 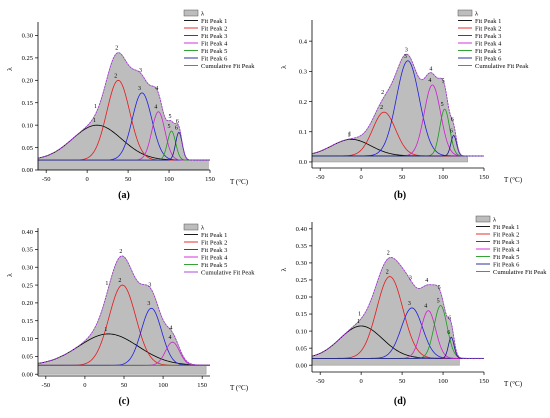 I want to click on panel-caption: (b), so click(x=400, y=195).